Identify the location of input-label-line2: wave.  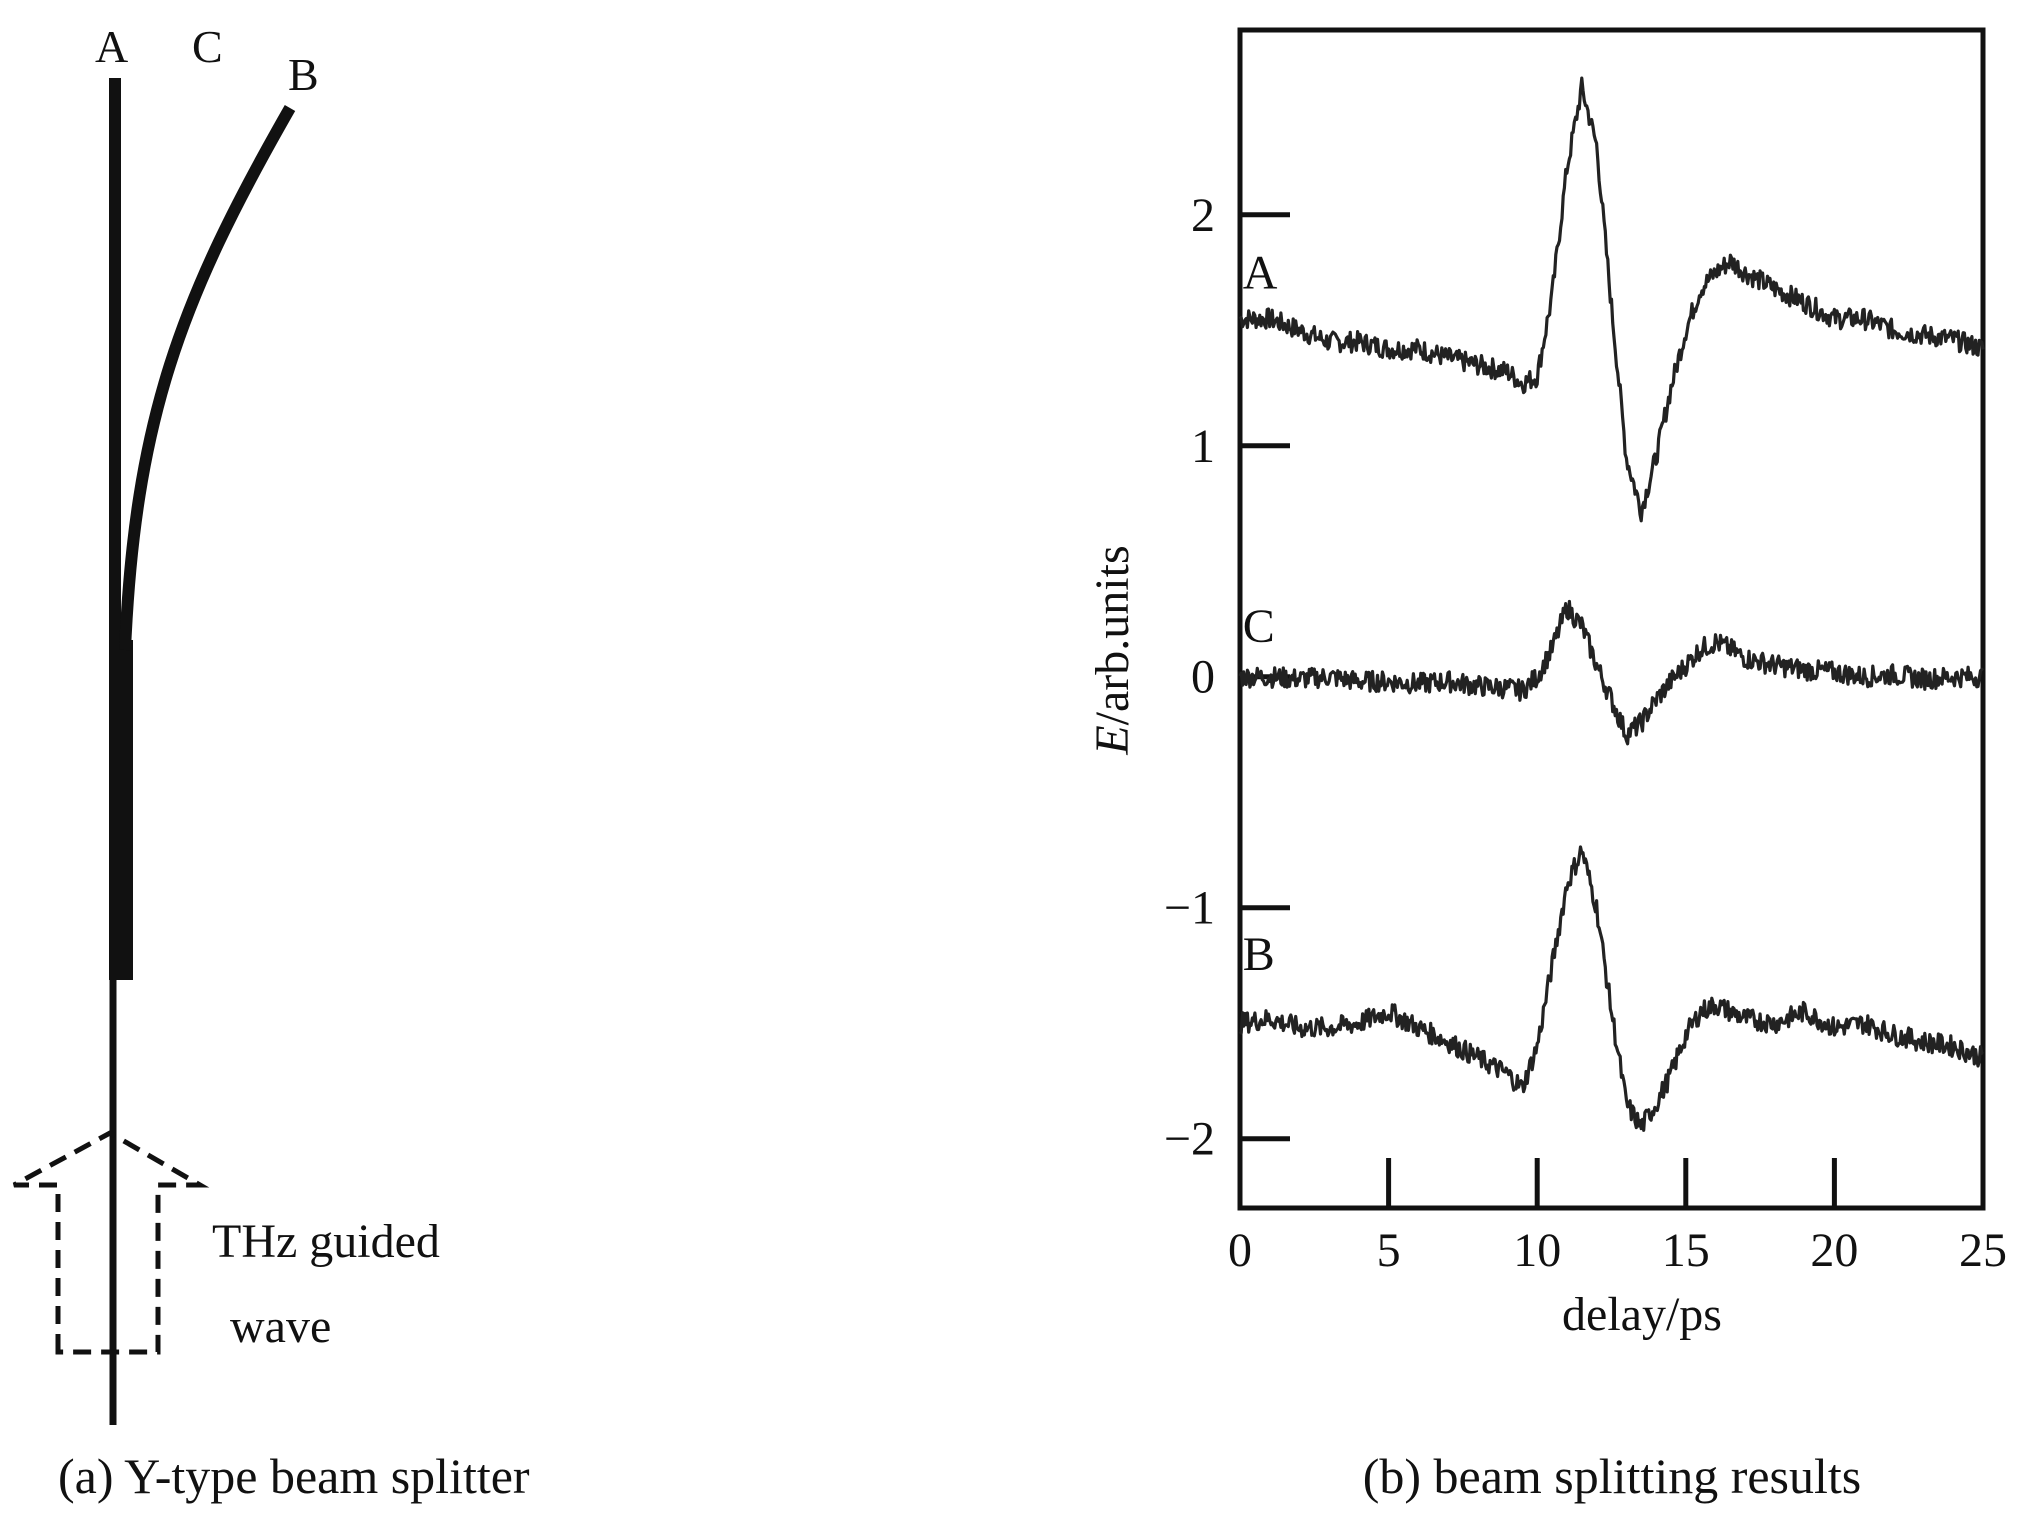
(280, 1326).